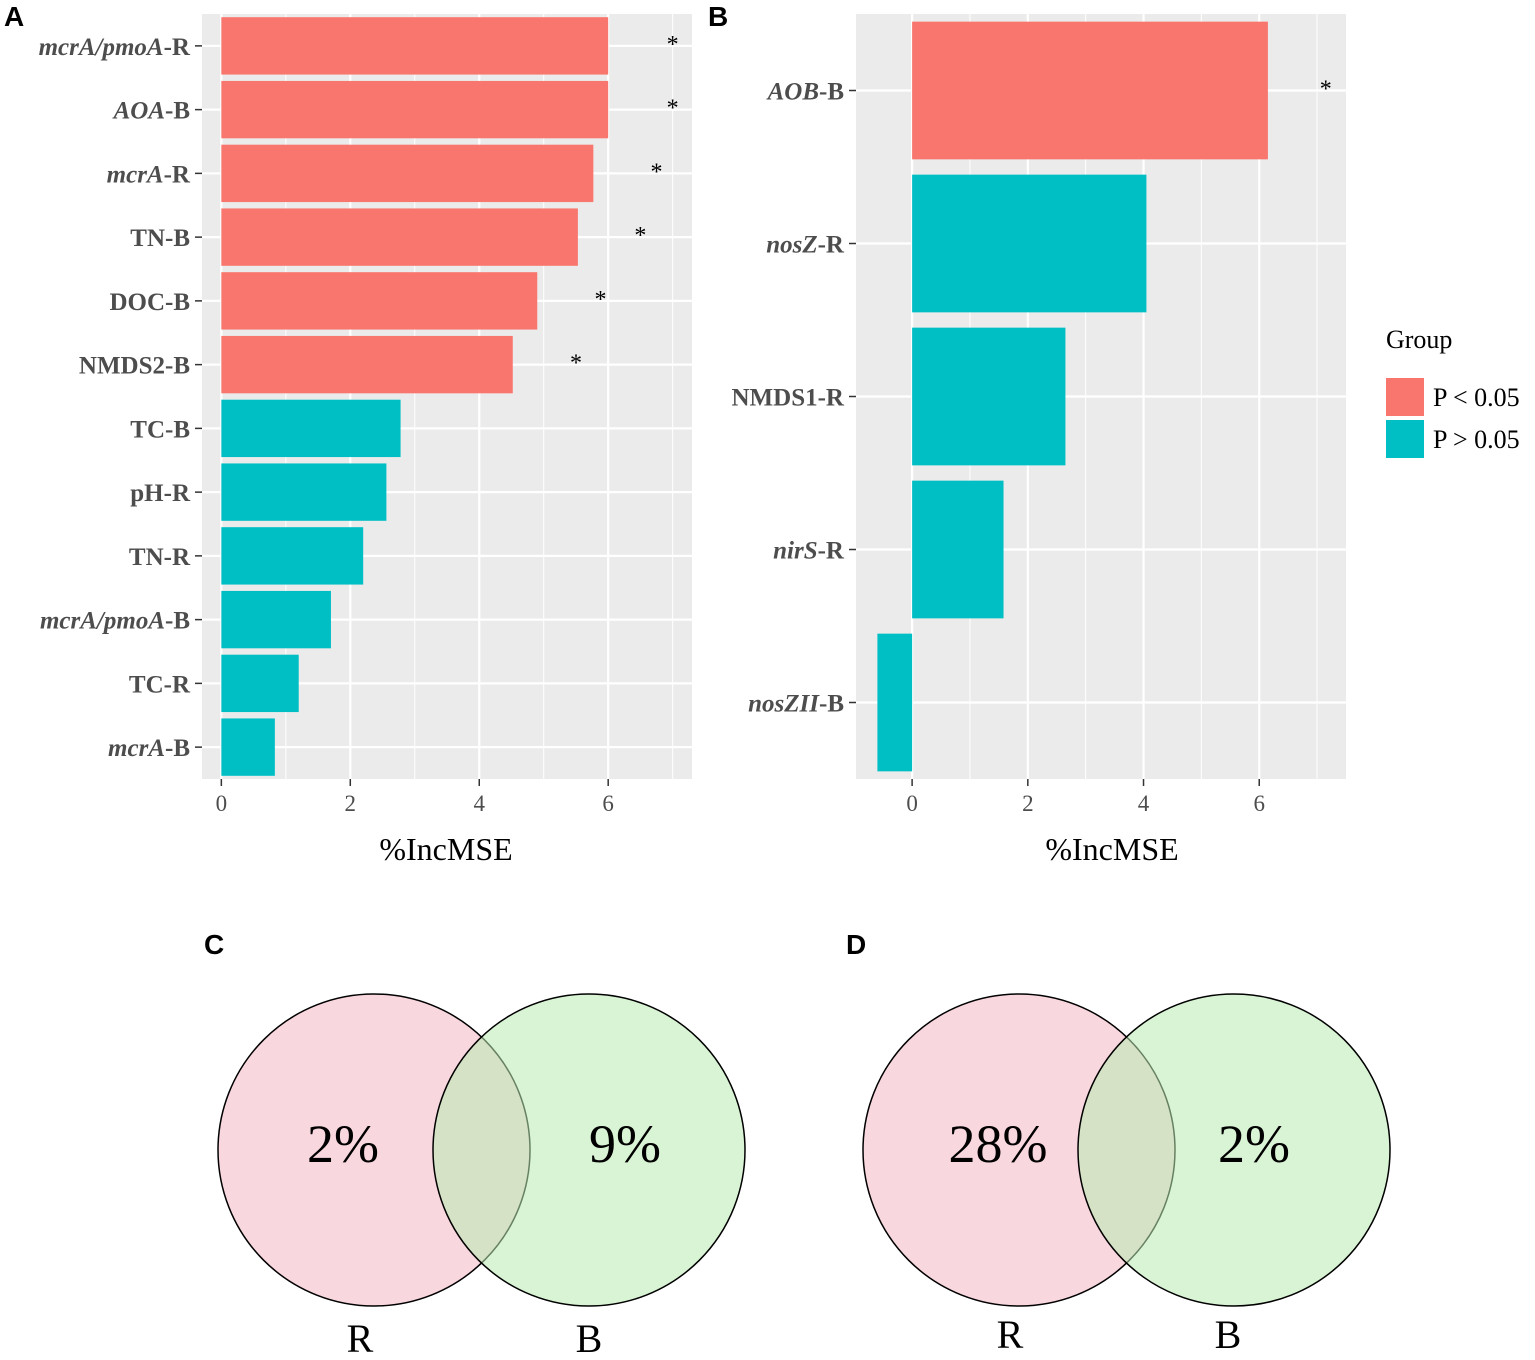  I want to click on x-axis-title-b: %IncMSE, so click(1111, 849).